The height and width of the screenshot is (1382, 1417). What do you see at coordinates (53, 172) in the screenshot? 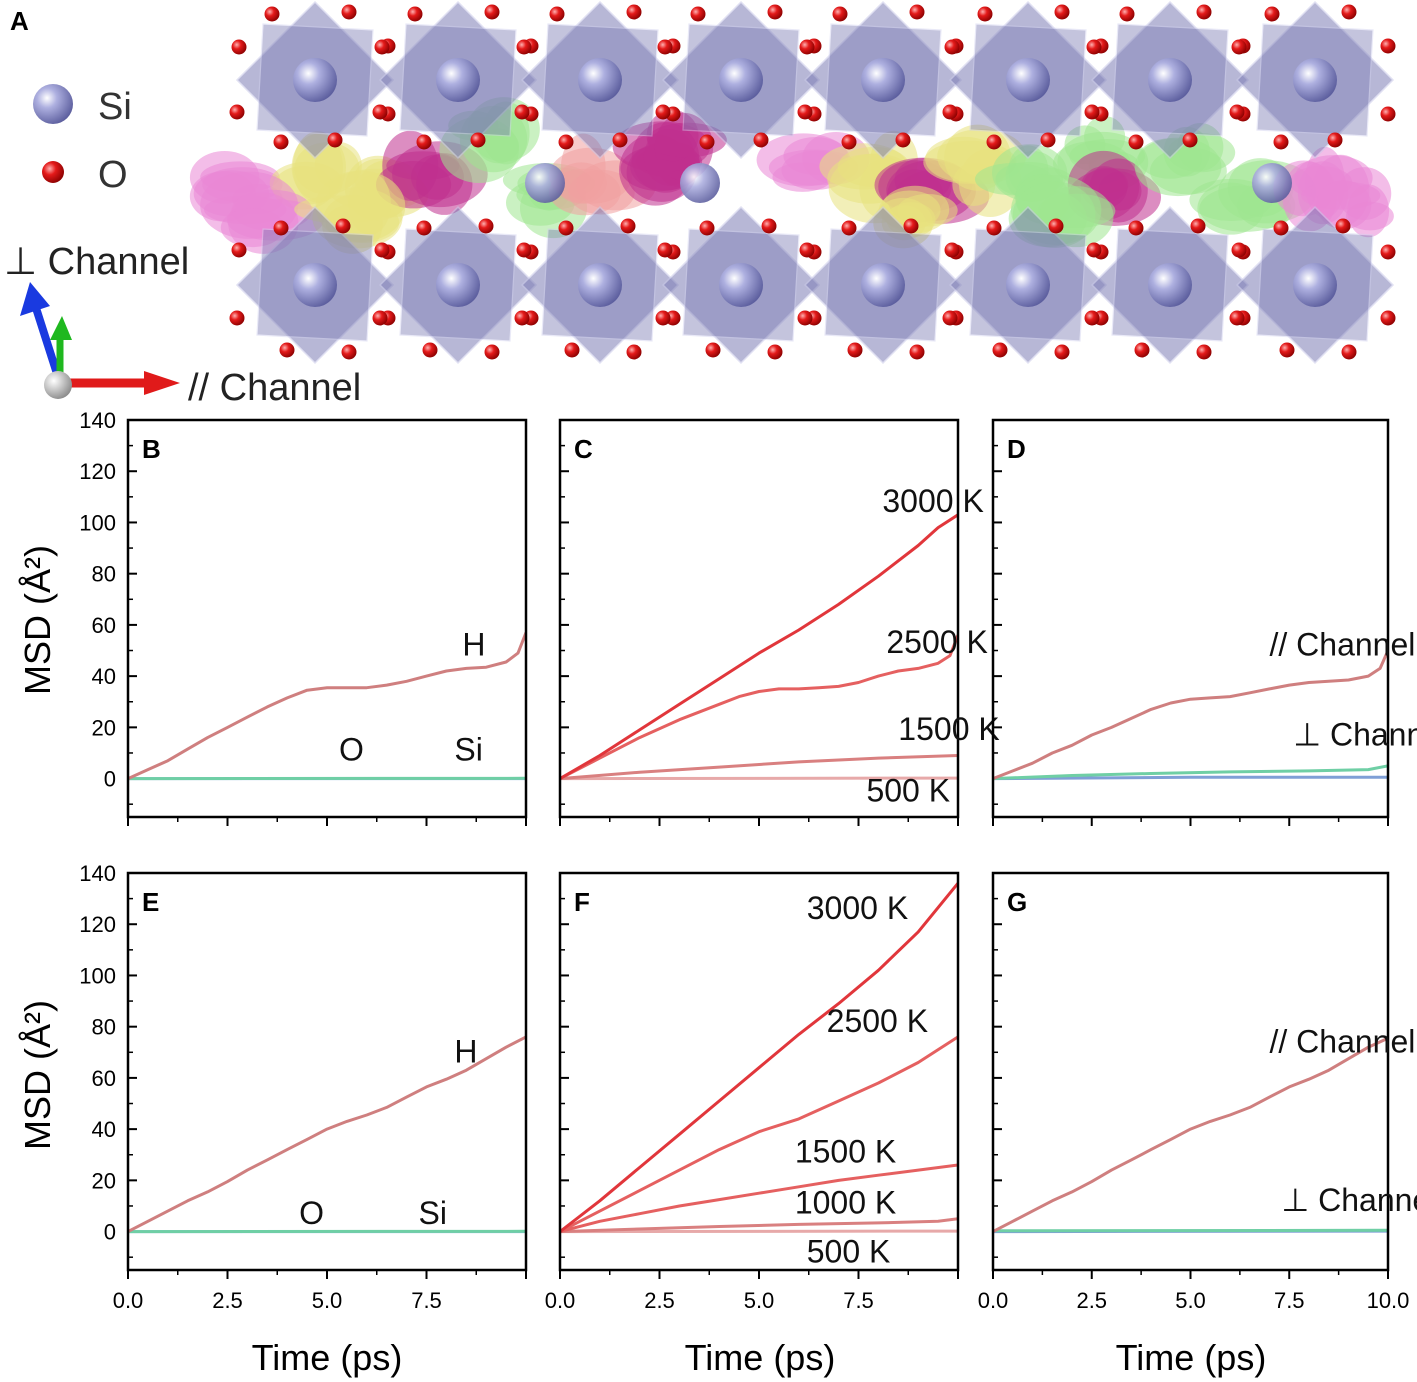
I see `o-legend-icon` at bounding box center [53, 172].